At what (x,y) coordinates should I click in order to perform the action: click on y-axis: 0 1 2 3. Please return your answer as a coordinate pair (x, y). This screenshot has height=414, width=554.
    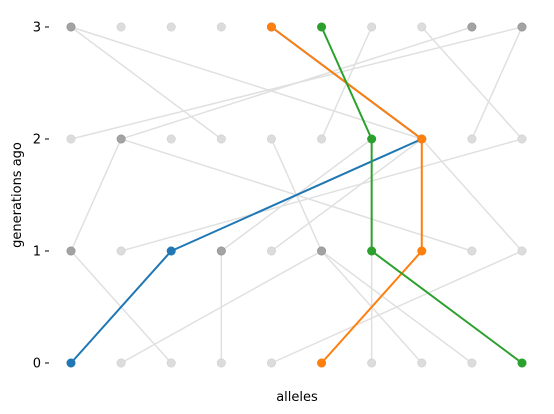
    Looking at the image, I should click on (41, 196).